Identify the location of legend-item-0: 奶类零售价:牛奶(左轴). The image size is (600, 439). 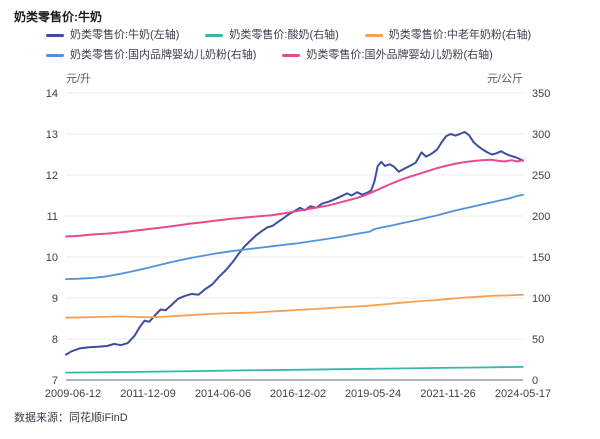
(112, 35).